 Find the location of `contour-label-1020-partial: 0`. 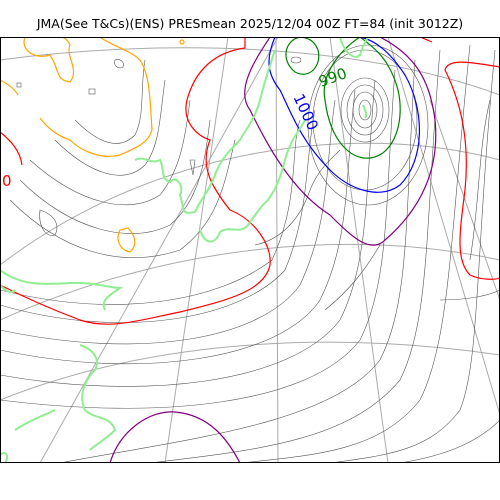

contour-label-1020-partial: 0 is located at coordinates (7, 181).